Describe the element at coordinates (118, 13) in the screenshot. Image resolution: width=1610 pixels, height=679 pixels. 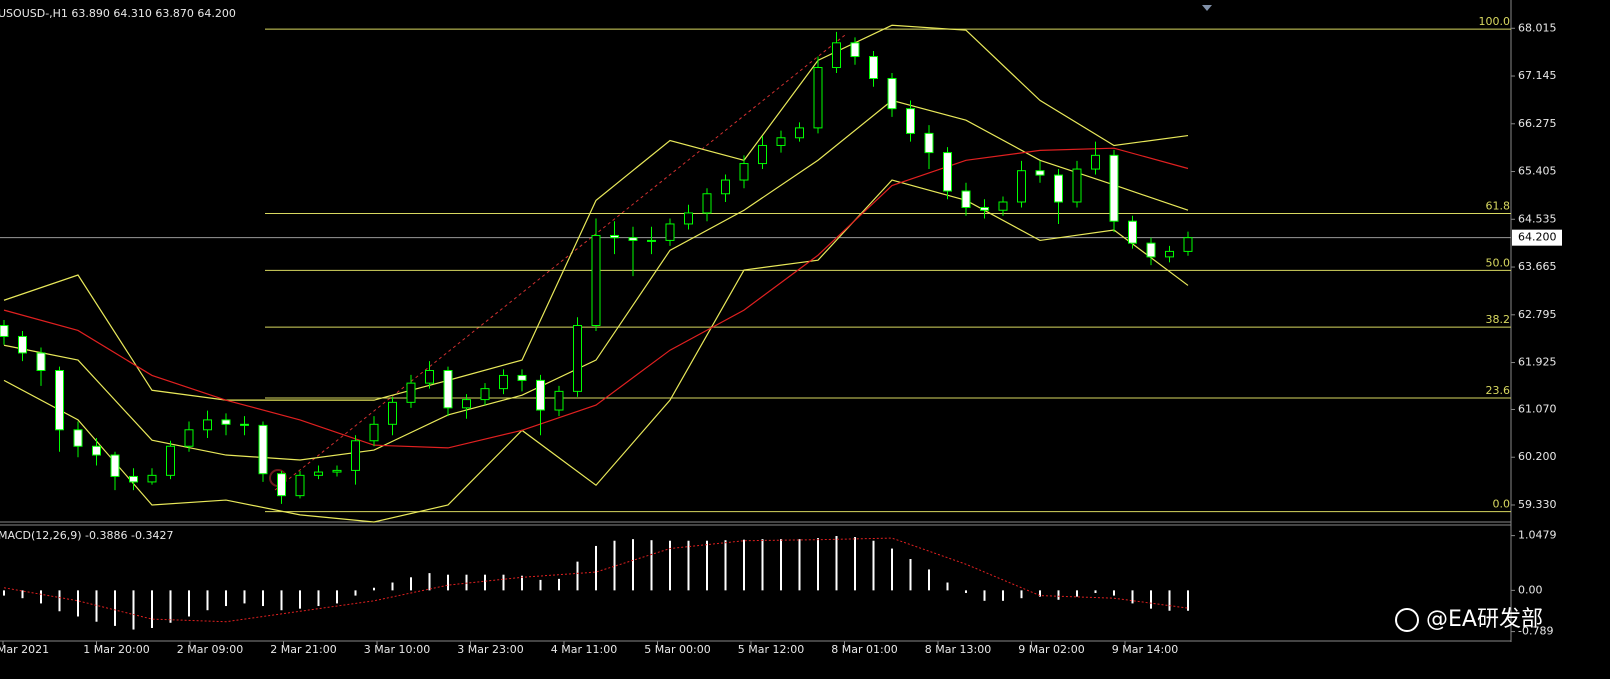
I see `chart-title: USOUSD-,H1 63.890 64.310 63.870 64.200` at that location.